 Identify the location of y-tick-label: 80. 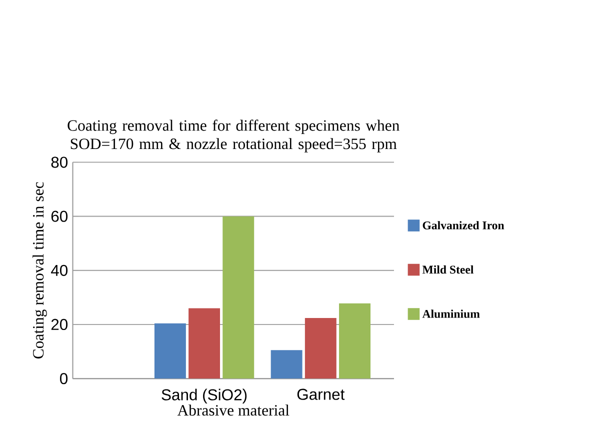
(59, 162).